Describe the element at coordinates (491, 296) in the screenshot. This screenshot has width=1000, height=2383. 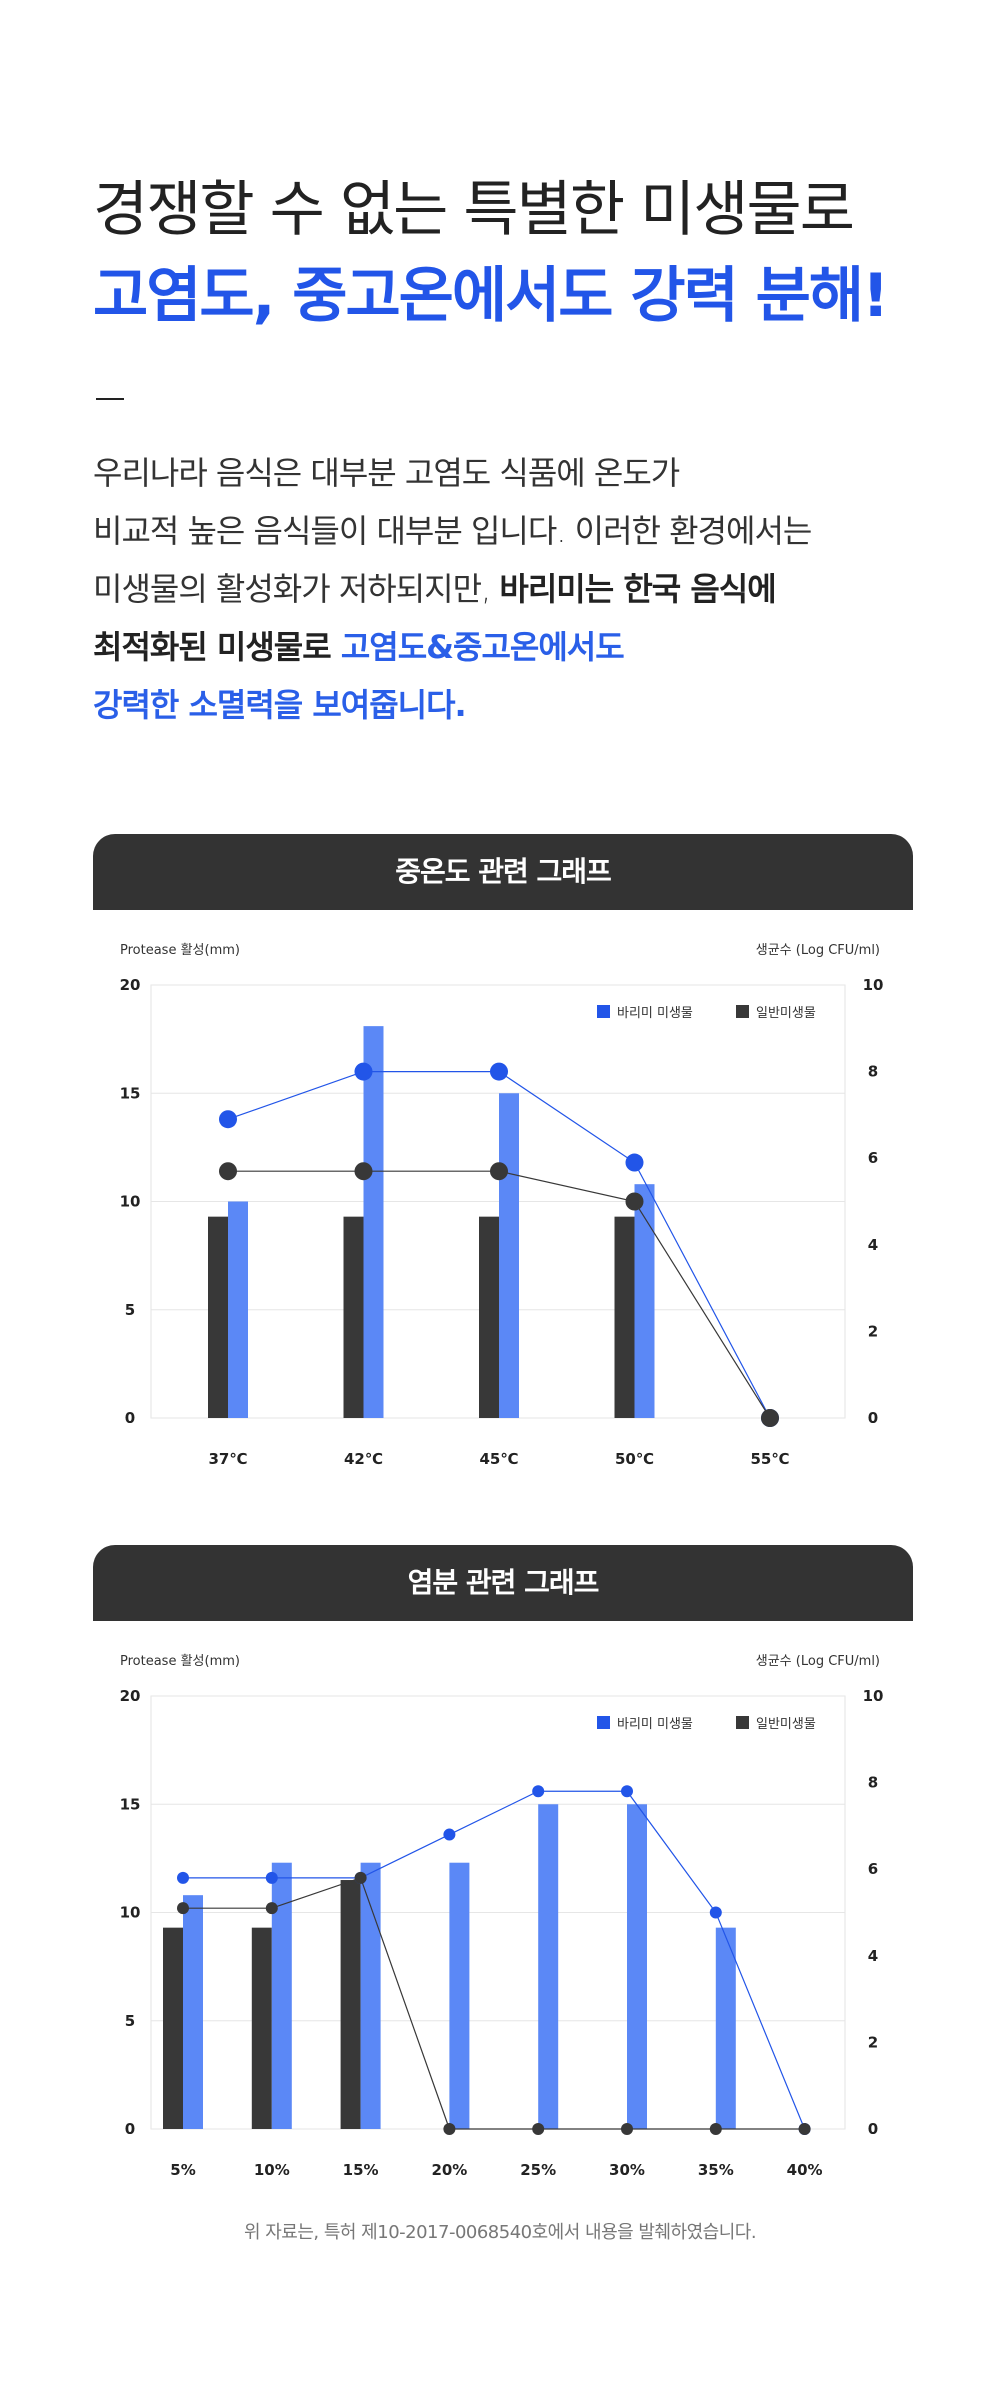
I see `headline-line-2: 고염도, 중고온에서도 강력 분해!` at that location.